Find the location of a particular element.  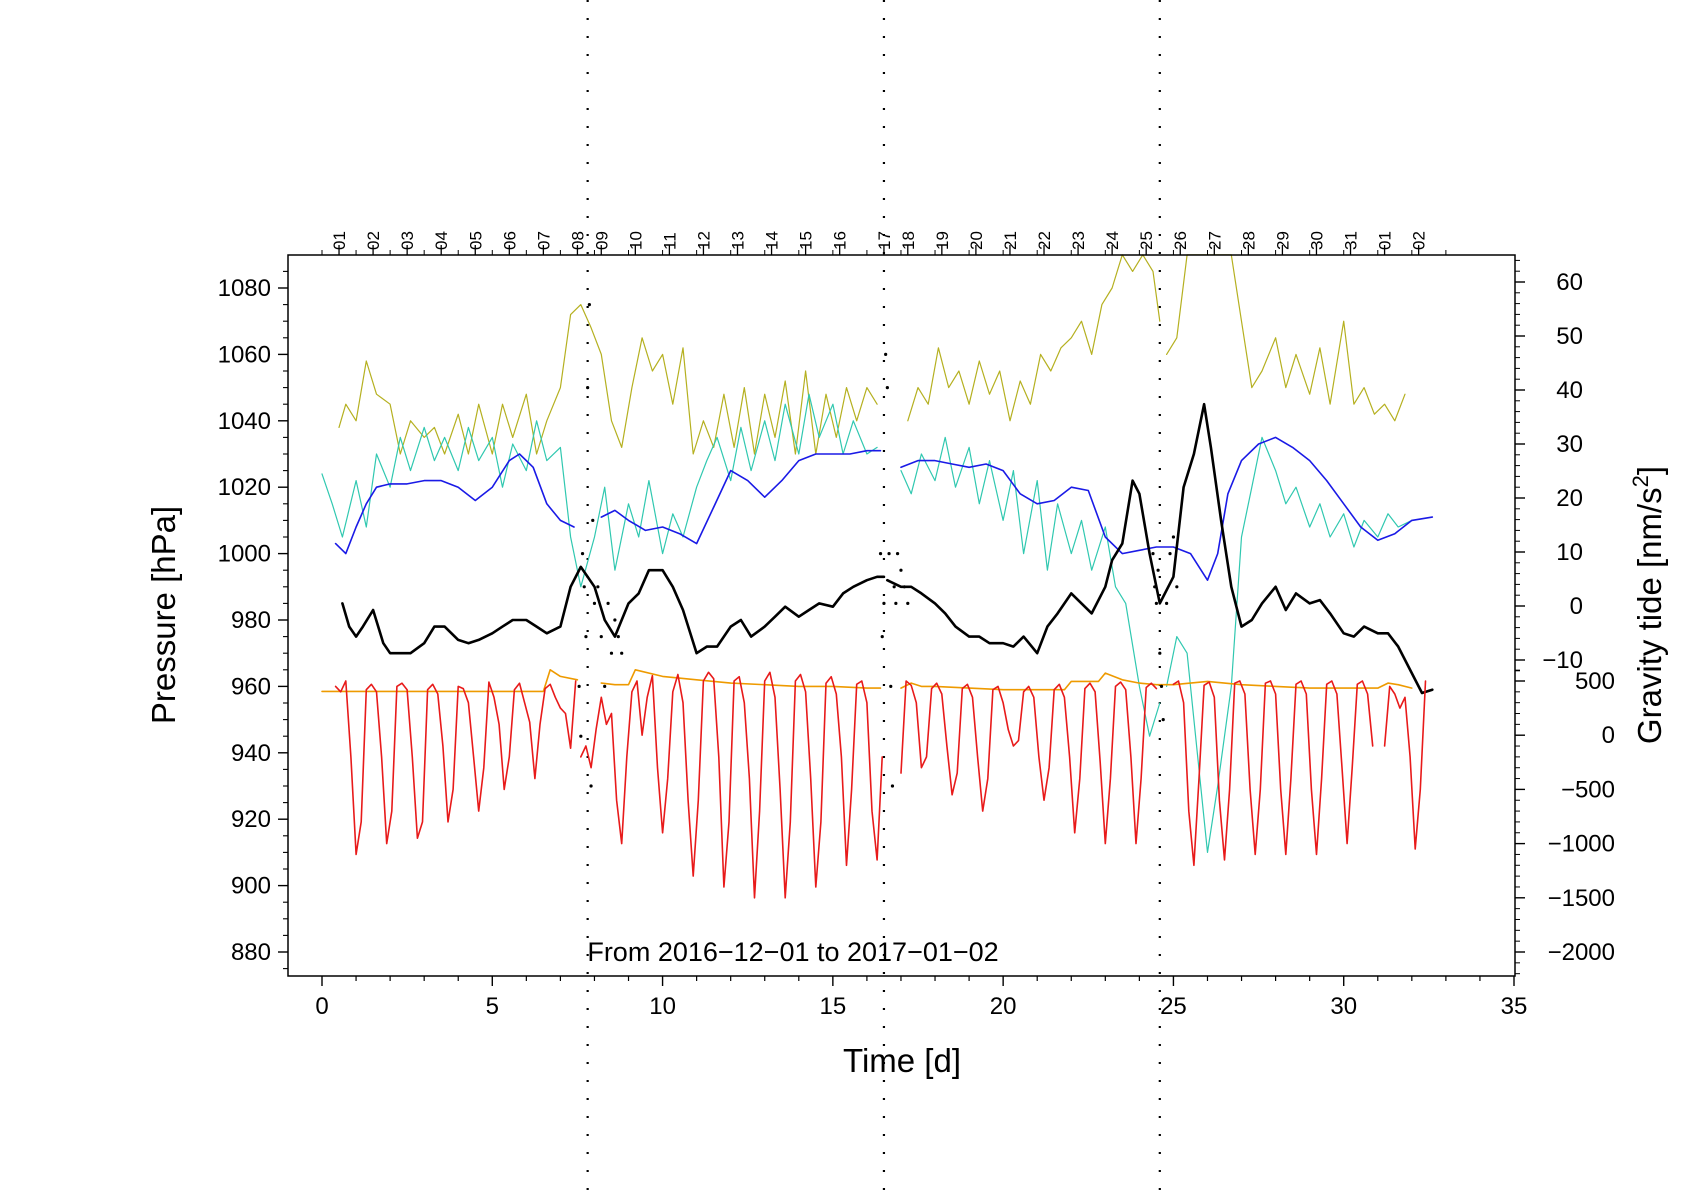

top-day-label: 15 is located at coordinates (806, 240).